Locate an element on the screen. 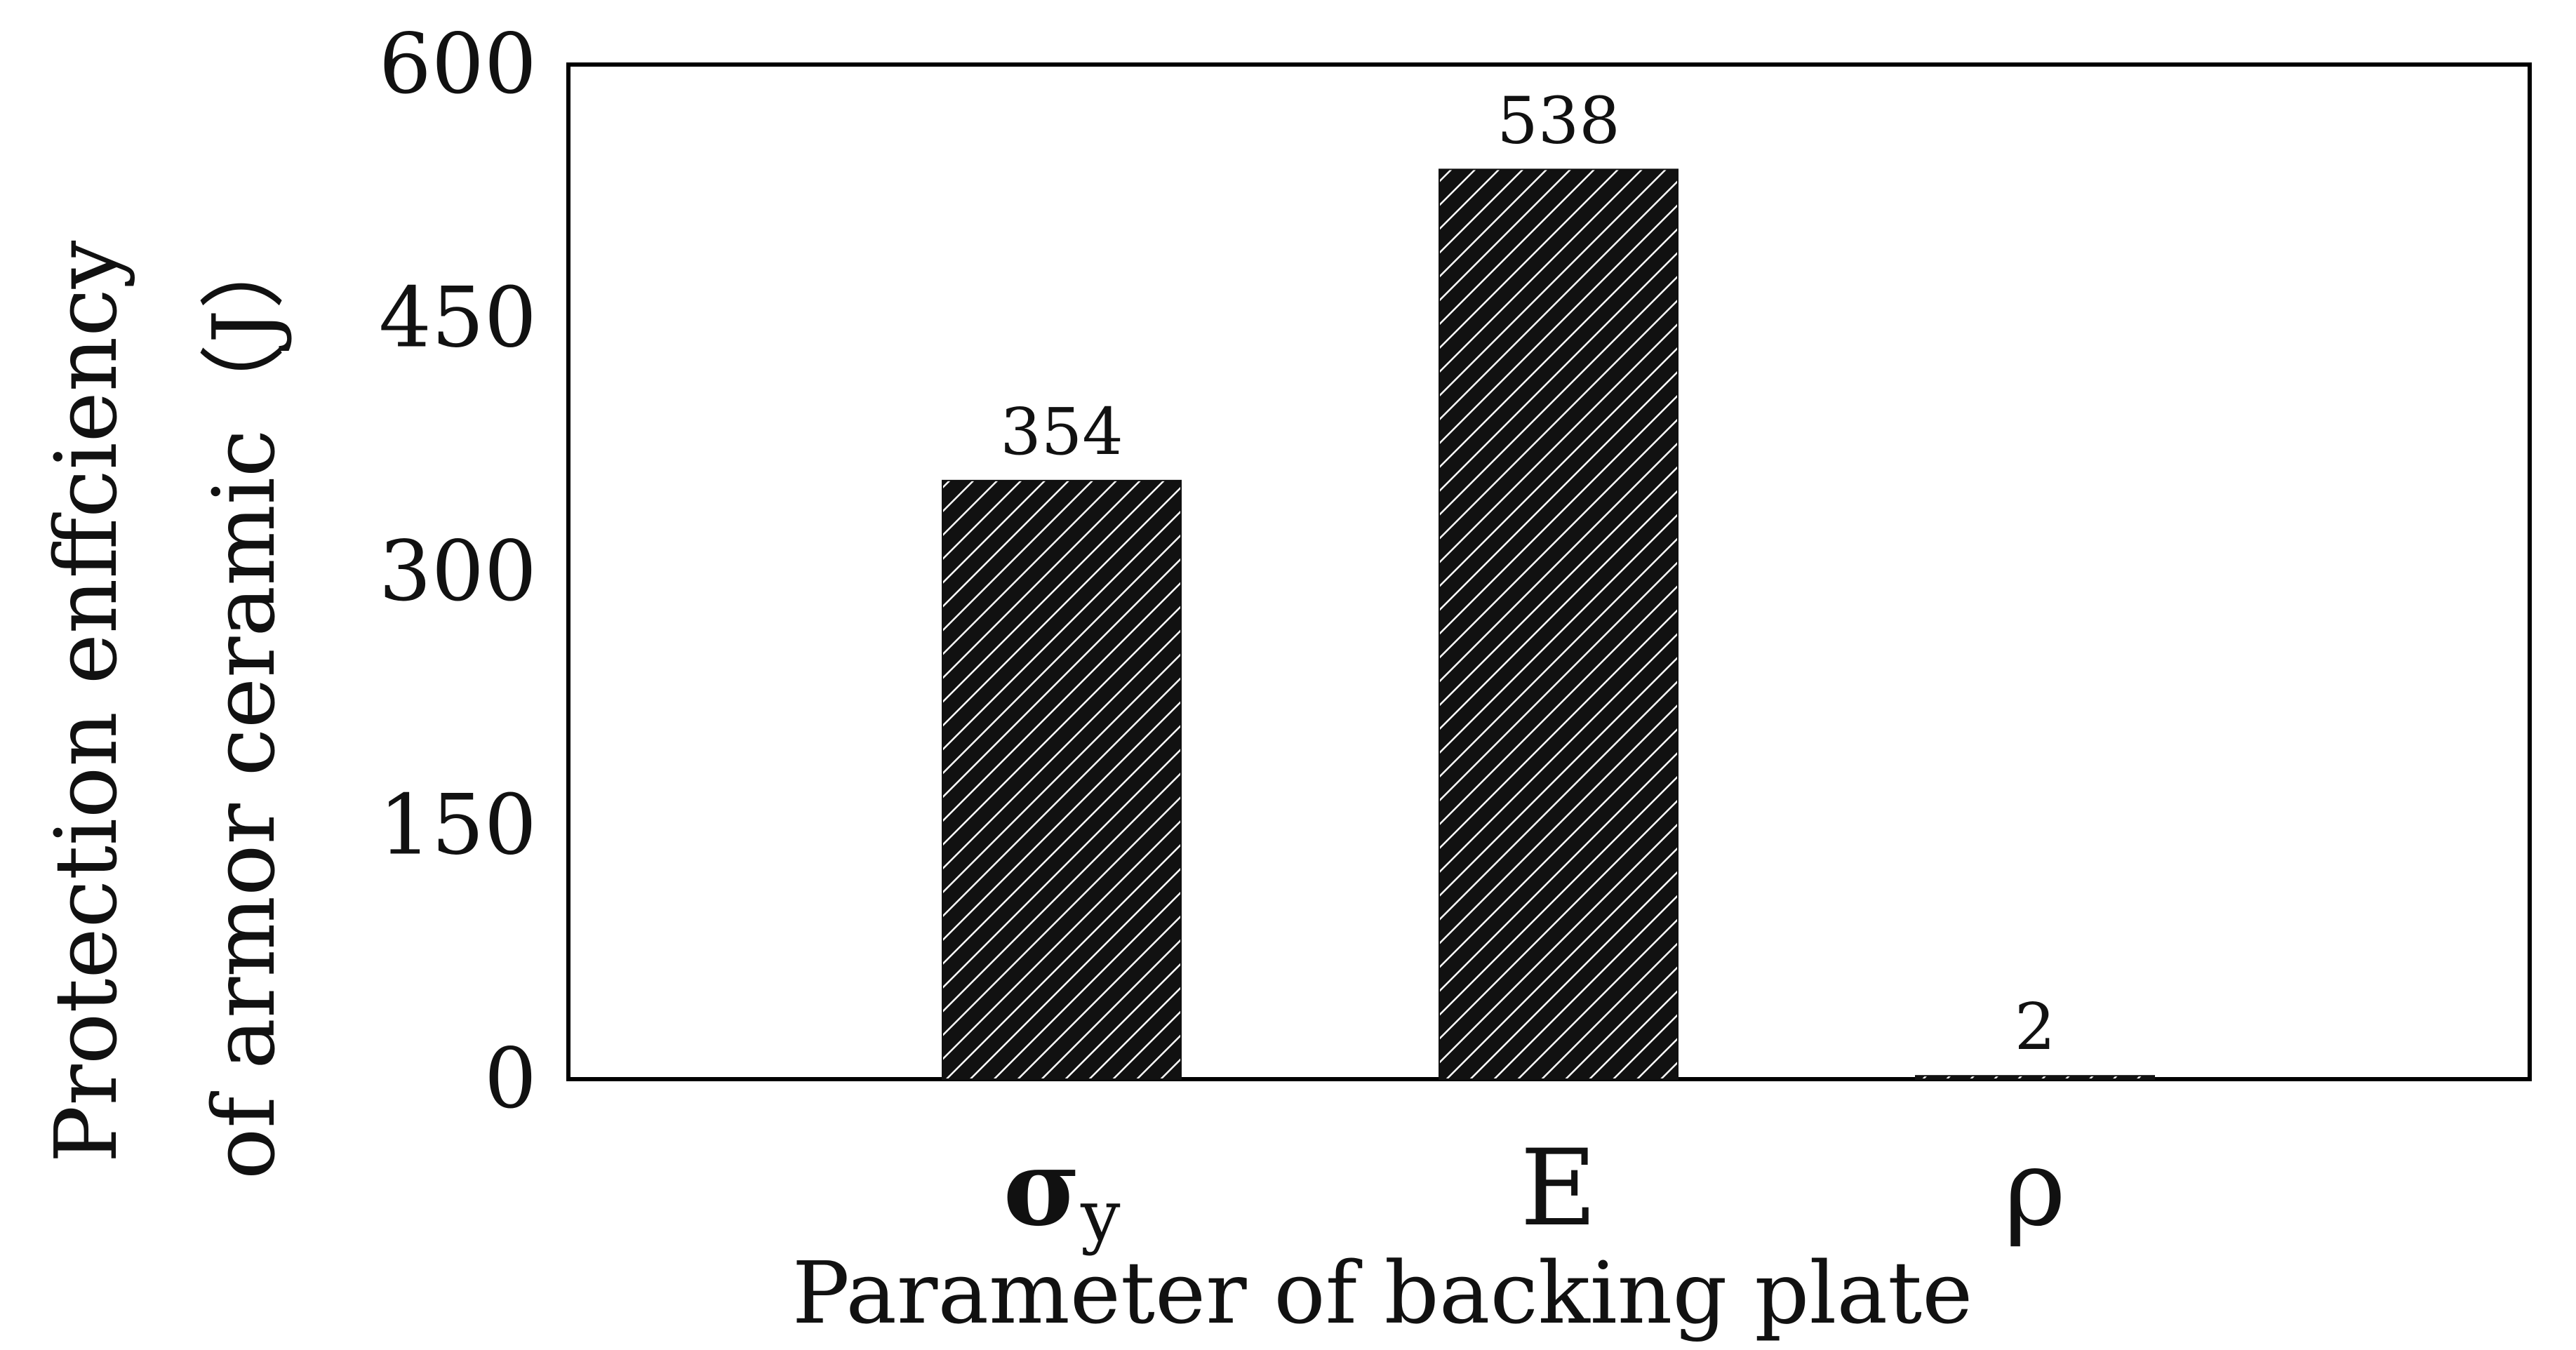 Image resolution: width=2576 pixels, height=1350 pixels. y-tick-label: 0 is located at coordinates (510, 1078).